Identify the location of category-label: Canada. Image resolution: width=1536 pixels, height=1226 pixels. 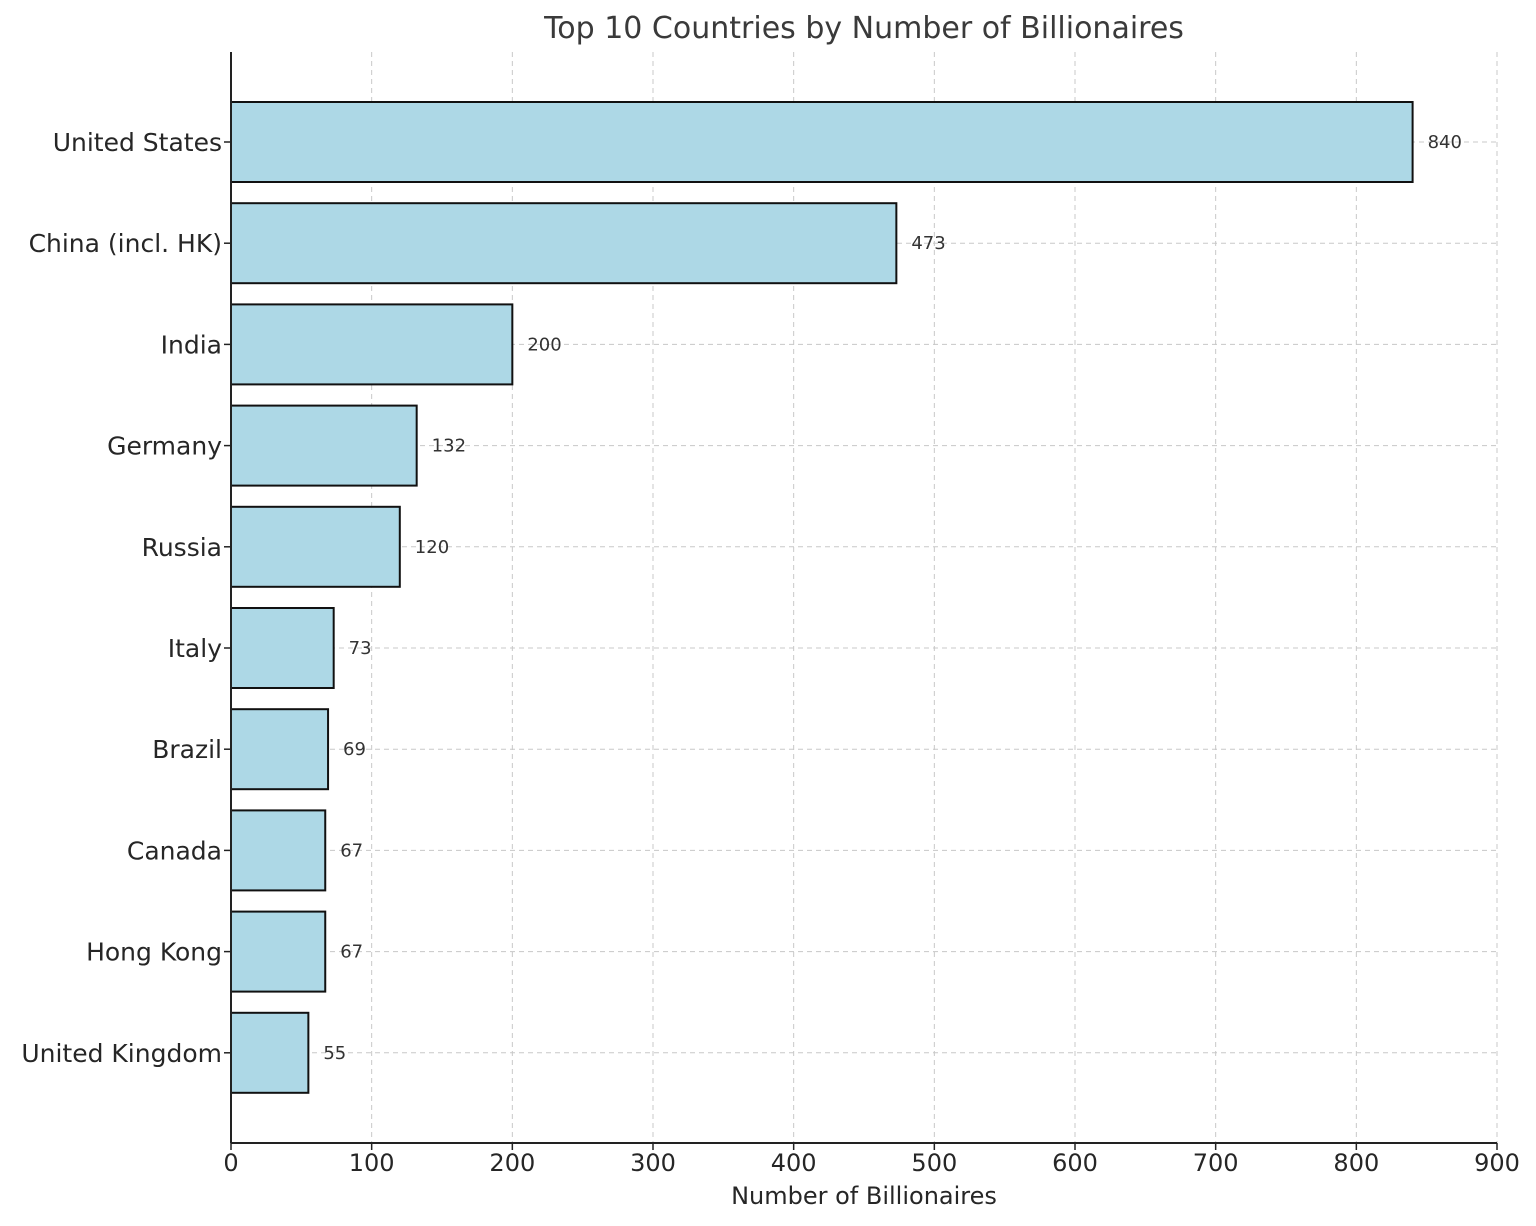
(174, 850).